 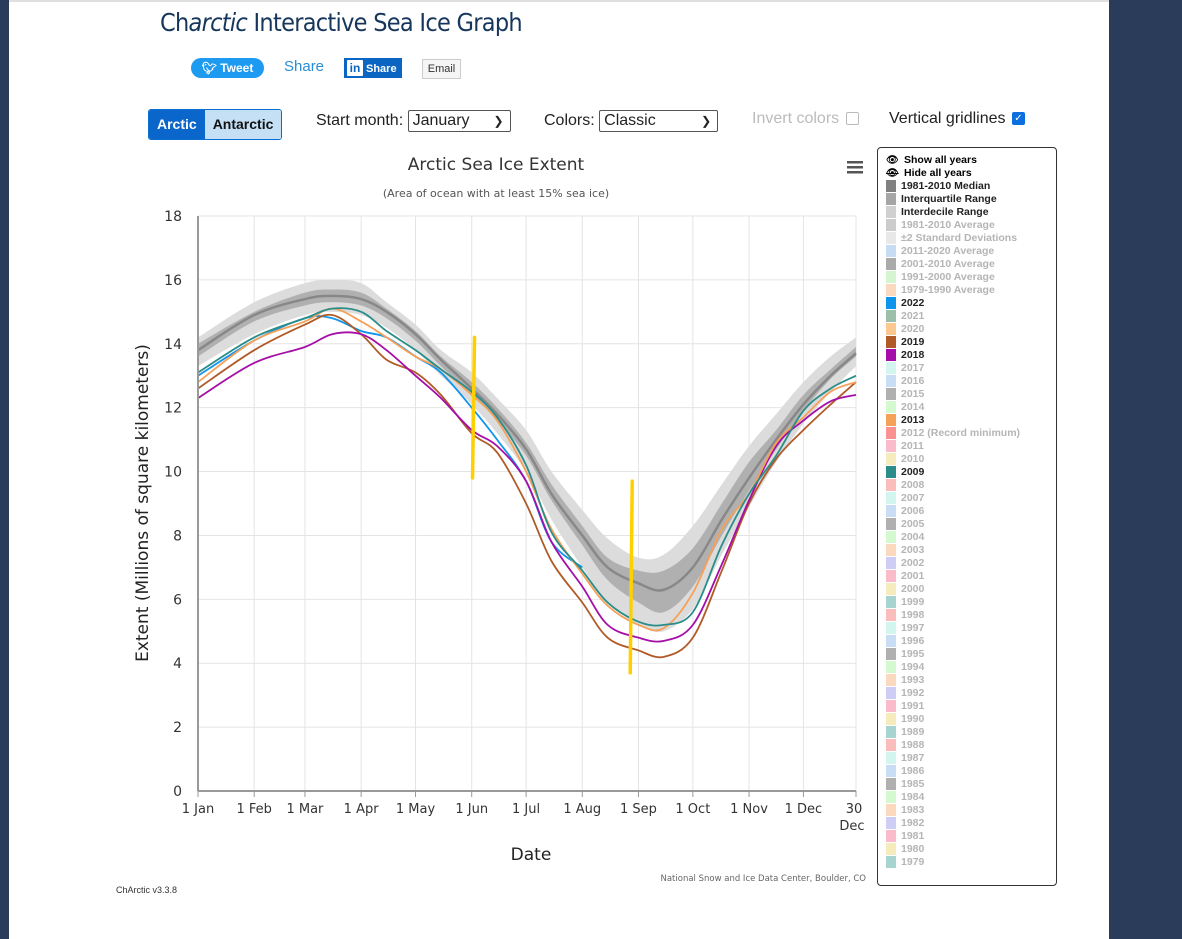 I want to click on legend-item: 1999, so click(x=905, y=602).